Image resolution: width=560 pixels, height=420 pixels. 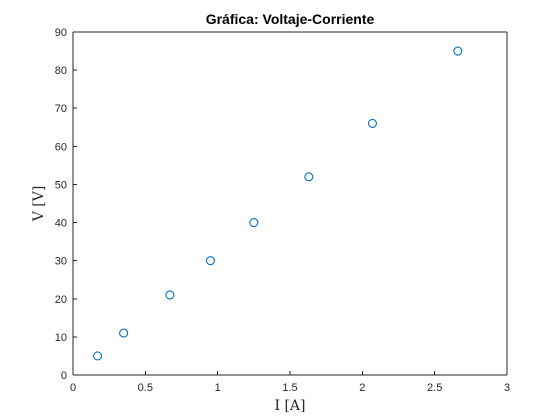 What do you see at coordinates (289, 388) in the screenshot?
I see `x-tick-label: 1.5` at bounding box center [289, 388].